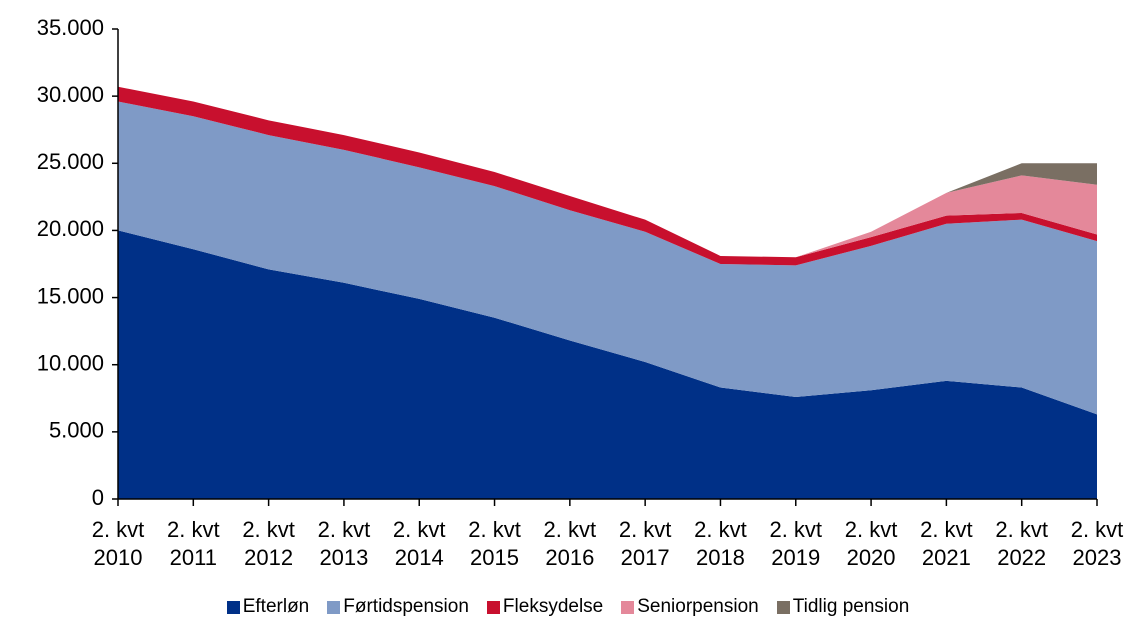 The height and width of the screenshot is (624, 1136). What do you see at coordinates (796, 543) in the screenshot?
I see `x-tick-label: 2. kvt 2019` at bounding box center [796, 543].